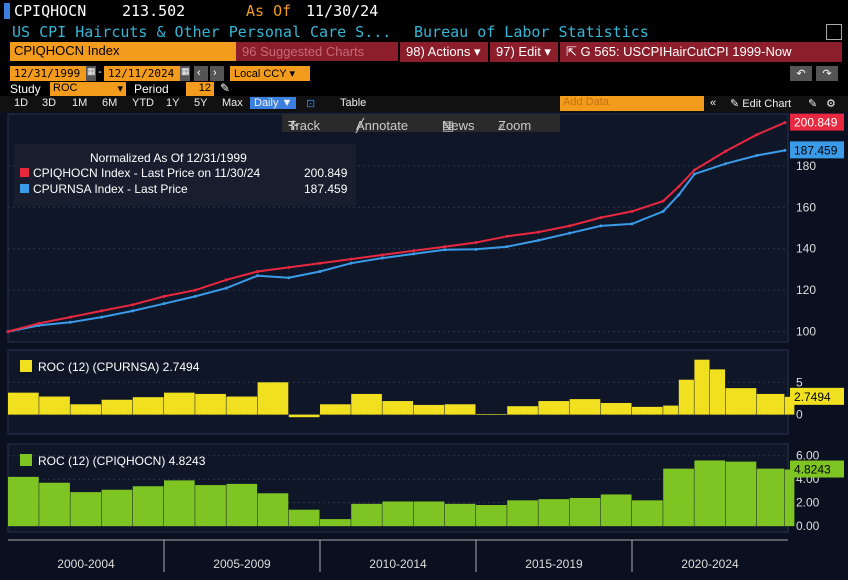 The height and width of the screenshot is (580, 848). Describe the element at coordinates (143, 103) in the screenshot. I see `period-ytd: YTD` at that location.